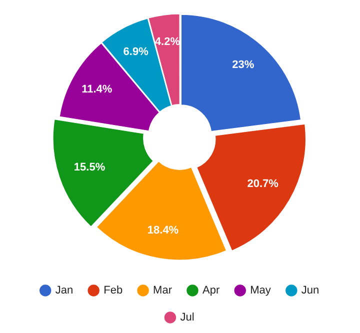 Image resolution: width=360 pixels, height=333 pixels. I want to click on data-label: 4.2%, so click(167, 42).